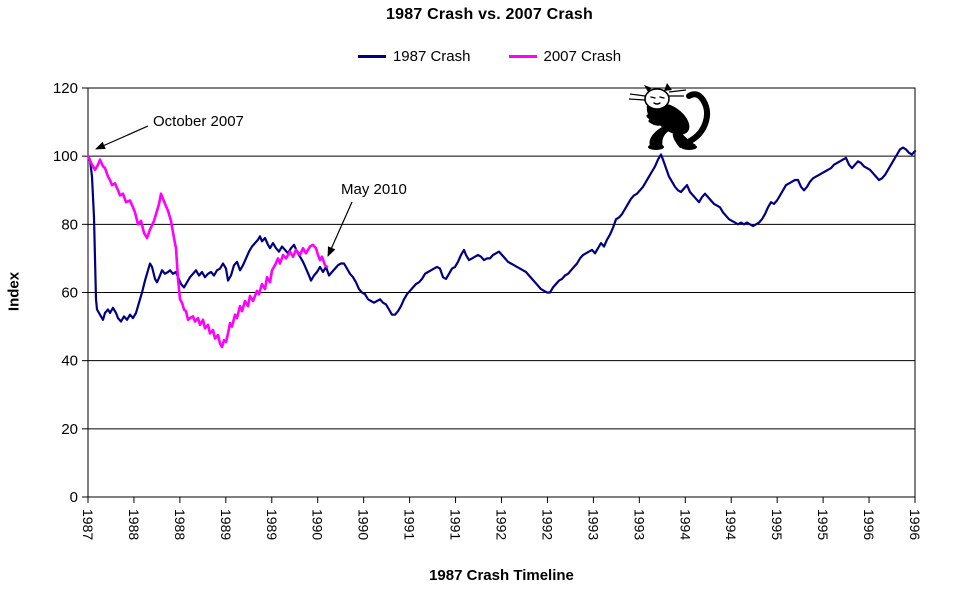 This screenshot has height=601, width=979. What do you see at coordinates (226, 524) in the screenshot?
I see `x-tick-label-3-1989: 1989` at bounding box center [226, 524].